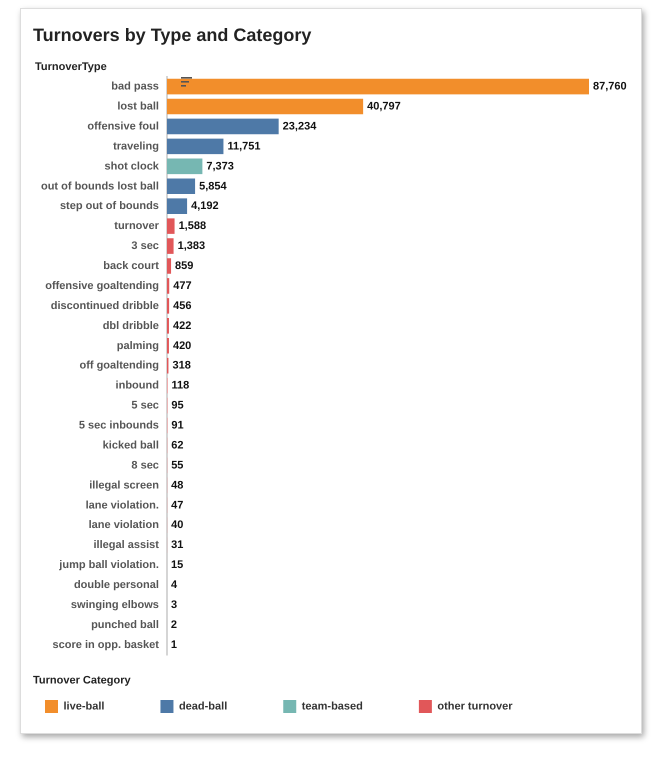 This screenshot has width=664, height=762. What do you see at coordinates (184, 266) in the screenshot?
I see `data-label: 859` at bounding box center [184, 266].